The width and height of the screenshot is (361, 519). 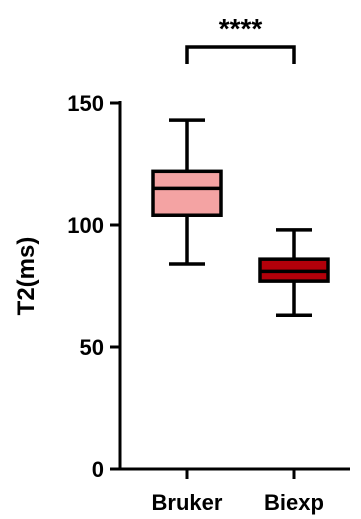 I want to click on x-ticks: Bruker Biexp, so click(x=238, y=492).